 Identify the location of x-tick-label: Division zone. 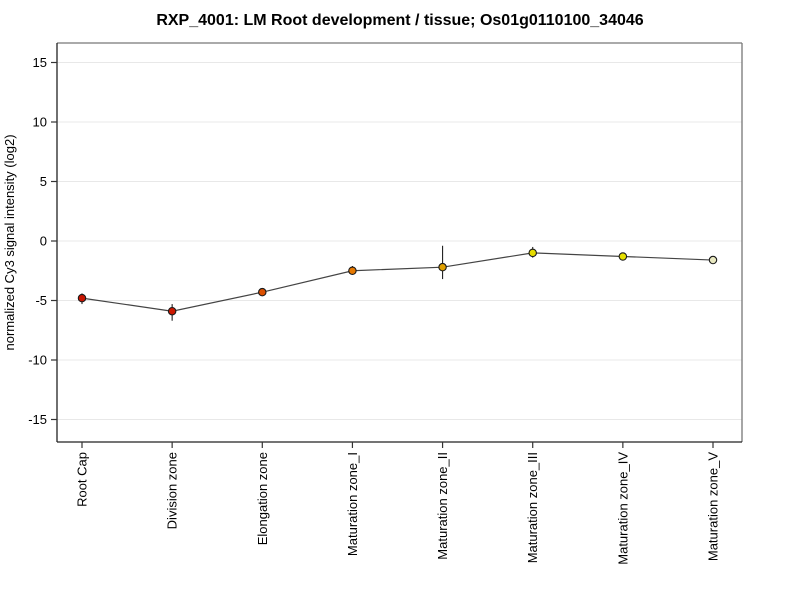
(172, 490).